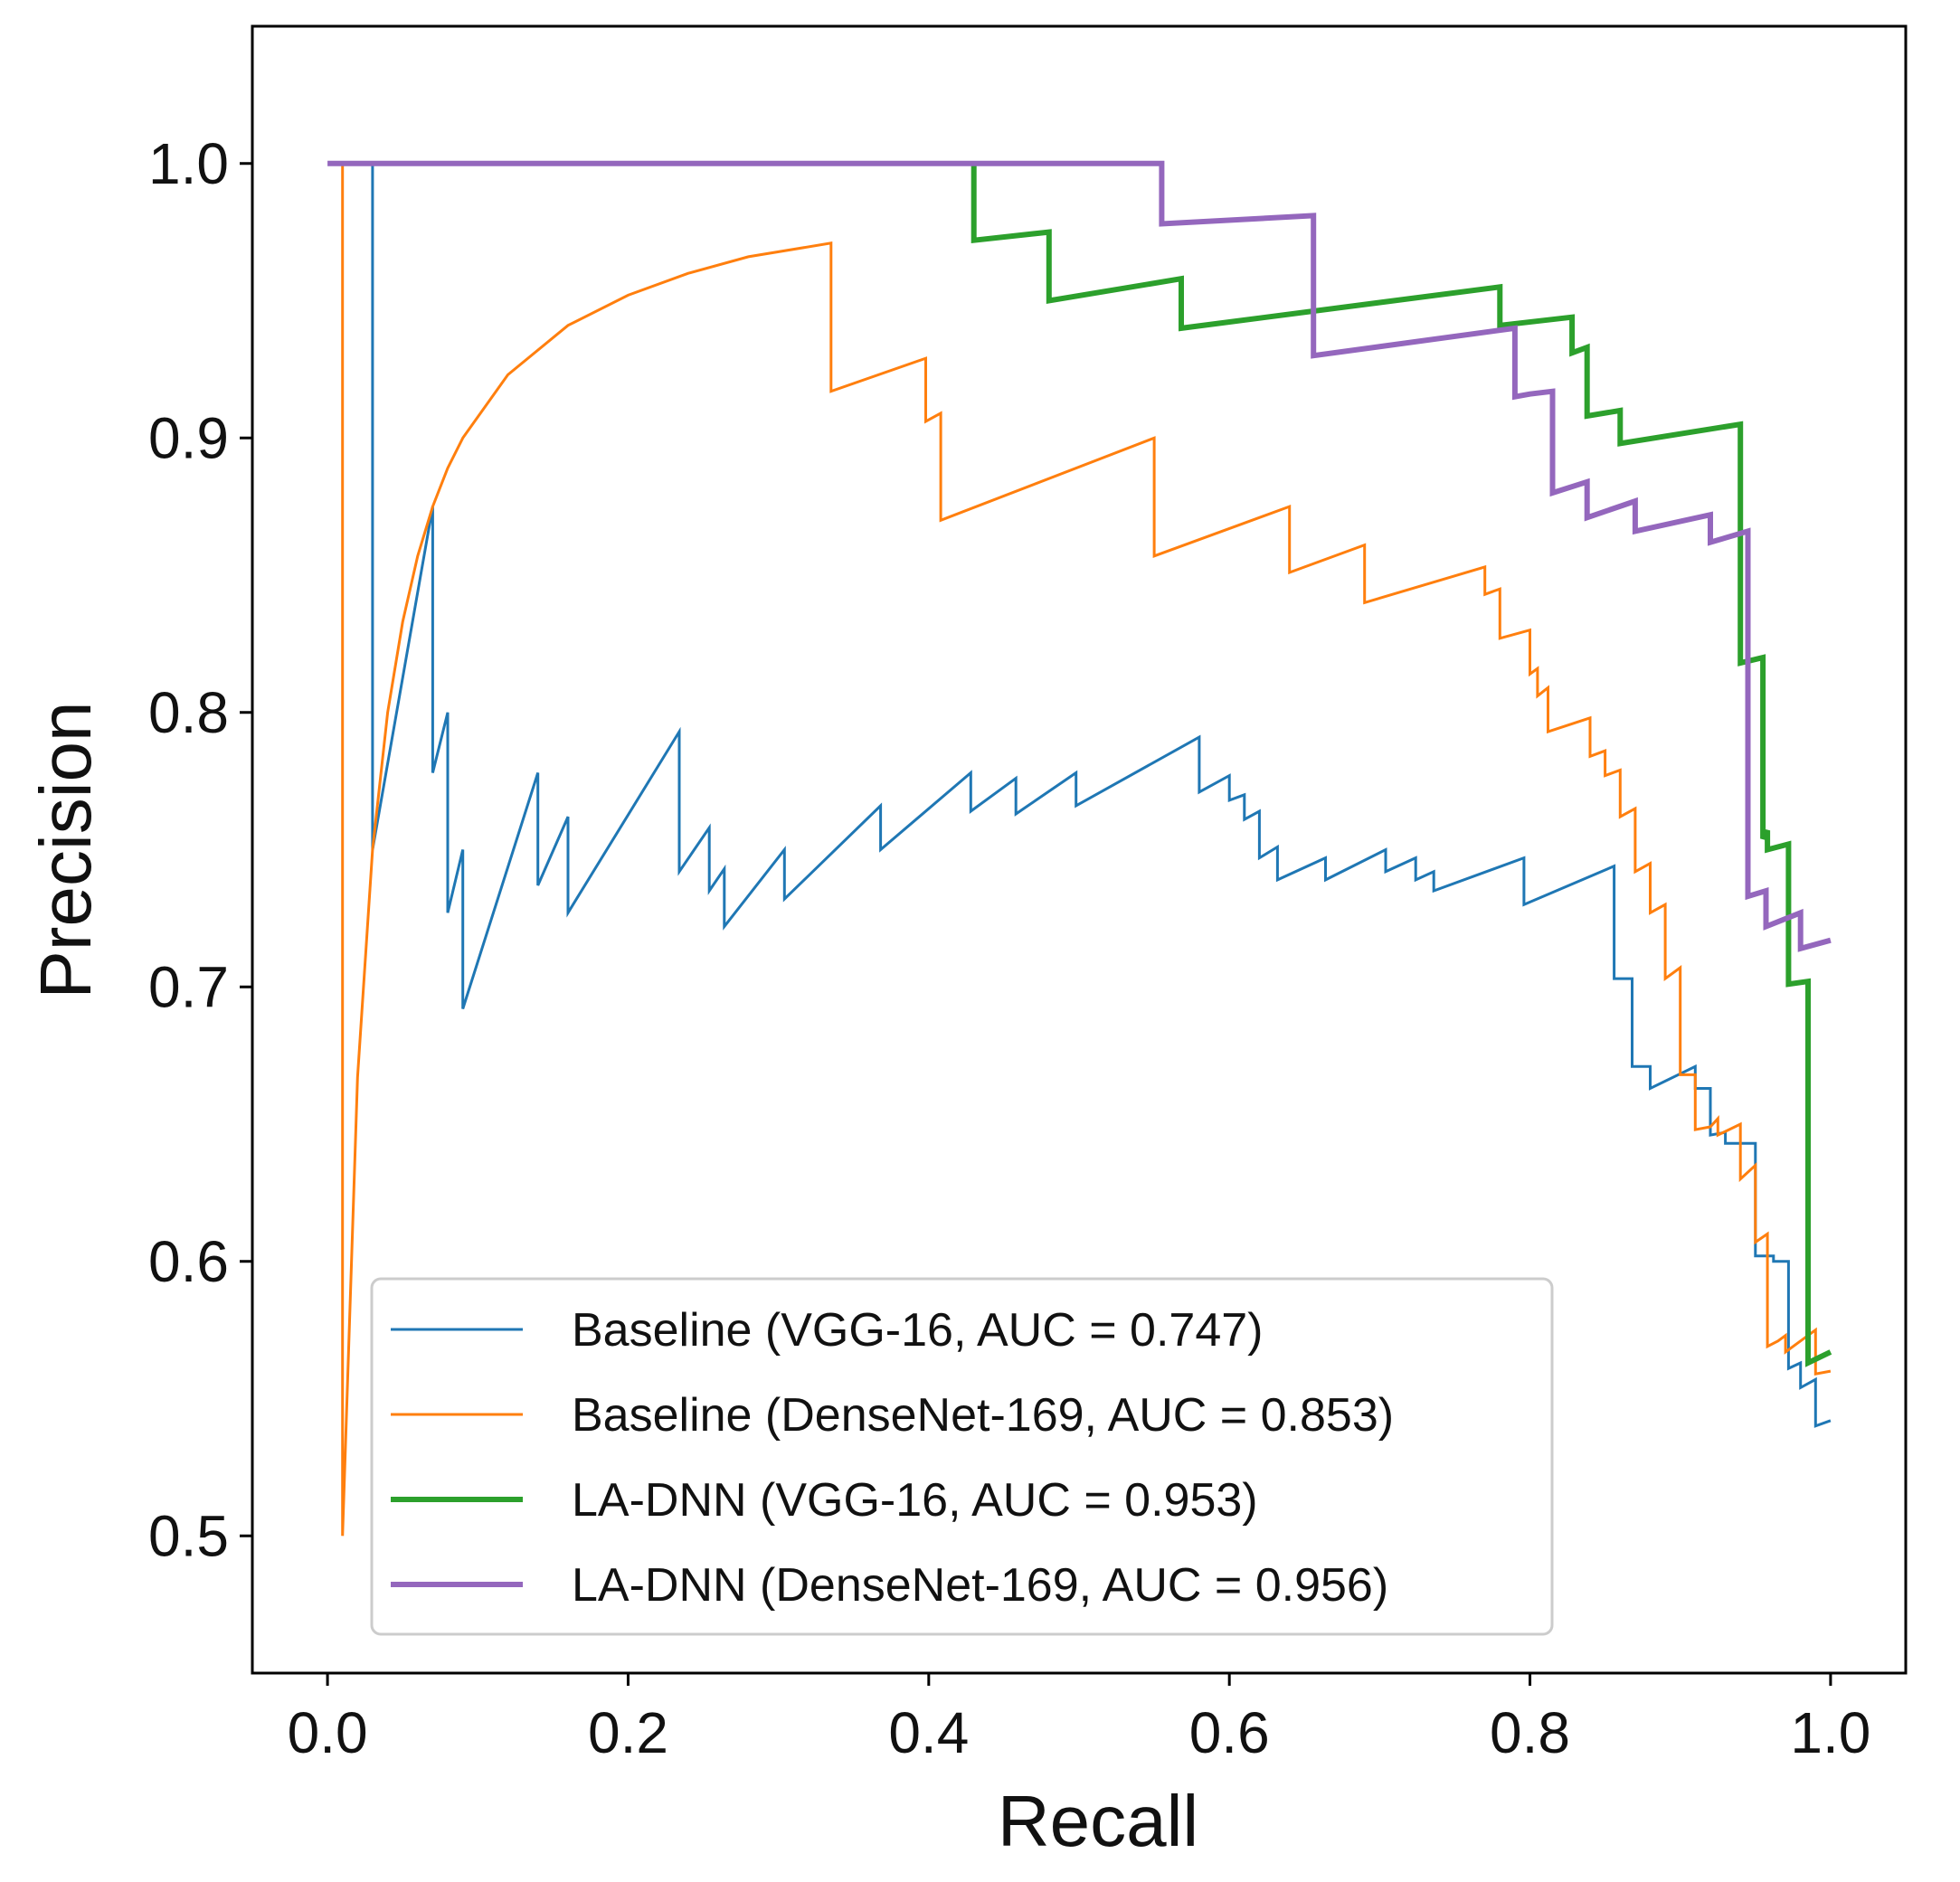  What do you see at coordinates (188, 1261) in the screenshot?
I see `y-tick-label: 0.6` at bounding box center [188, 1261].